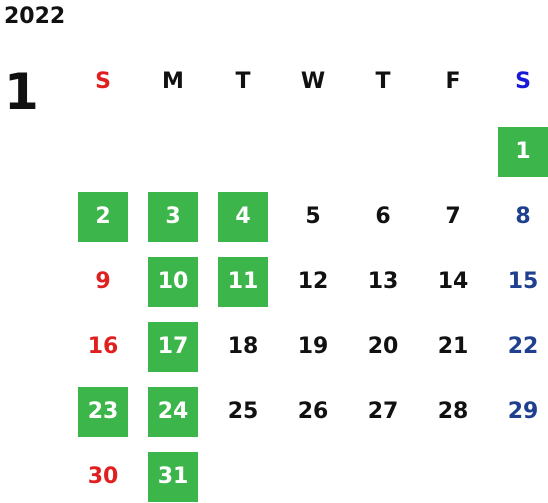  What do you see at coordinates (383, 346) in the screenshot?
I see `calendar-day-20: 20` at bounding box center [383, 346].